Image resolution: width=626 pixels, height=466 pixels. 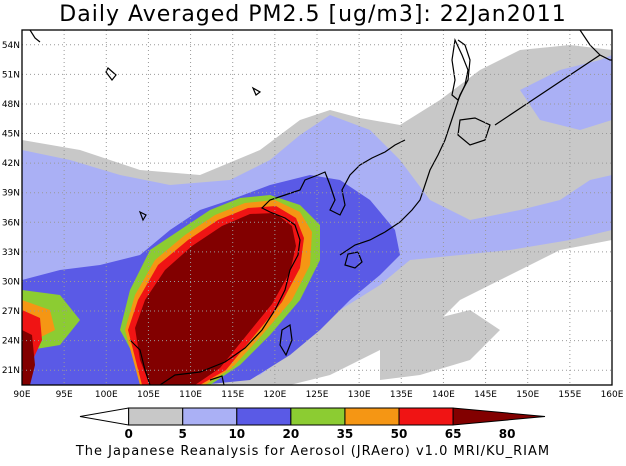 What do you see at coordinates (11, 282) in the screenshot?
I see `latitude-tick-label: 30N` at bounding box center [11, 282].